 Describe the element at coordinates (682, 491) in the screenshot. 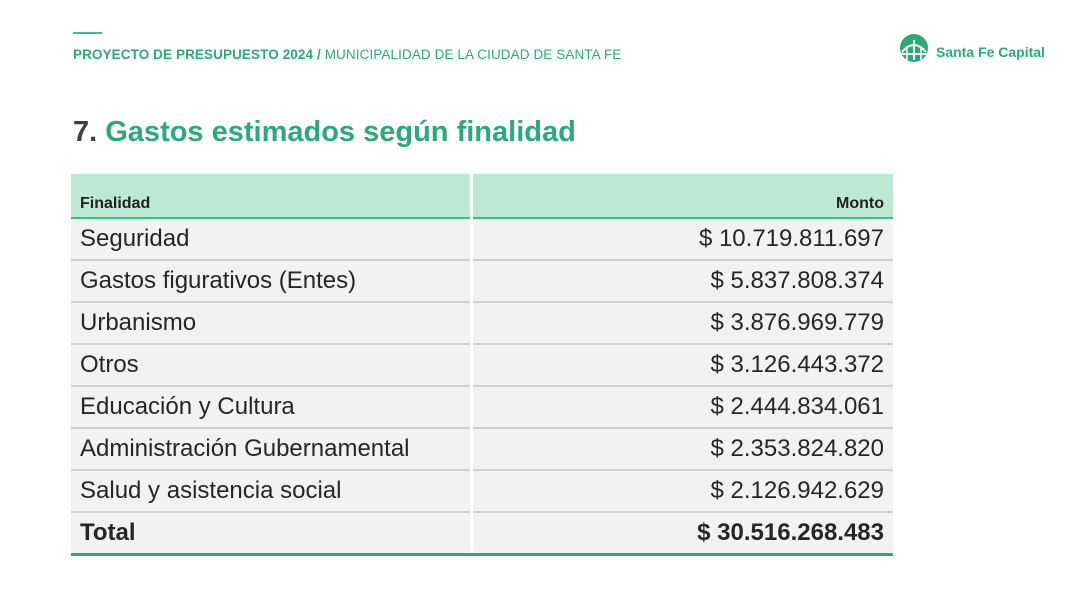

I see `row-monto: $ 2.126.942.629` at that location.